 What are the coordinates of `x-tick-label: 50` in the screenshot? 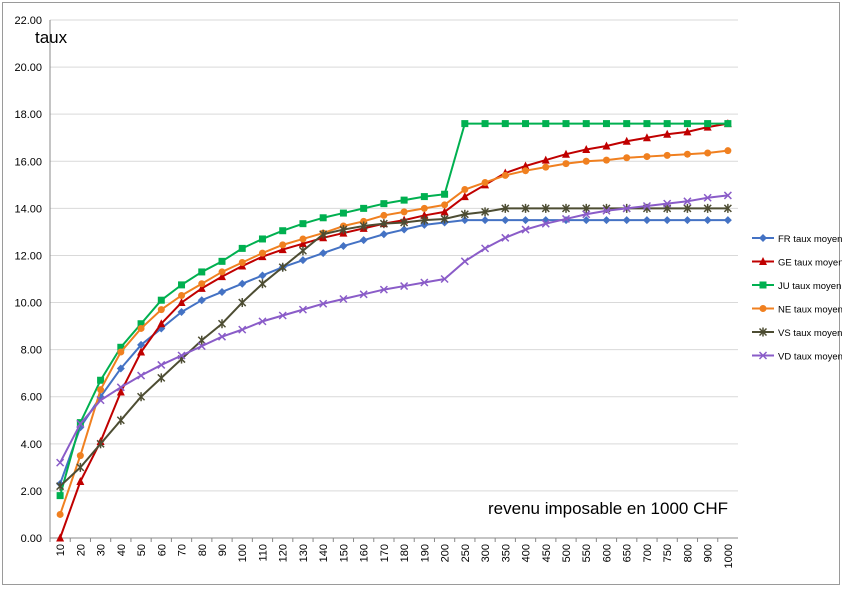 It's located at (142, 550).